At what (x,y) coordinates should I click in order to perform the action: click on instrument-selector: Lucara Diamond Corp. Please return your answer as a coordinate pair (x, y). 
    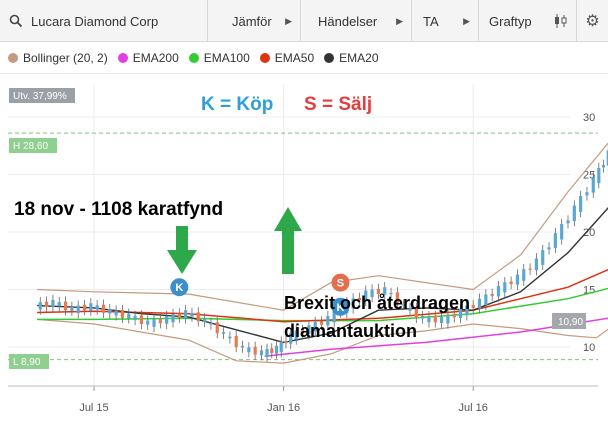
    Looking at the image, I should click on (103, 21).